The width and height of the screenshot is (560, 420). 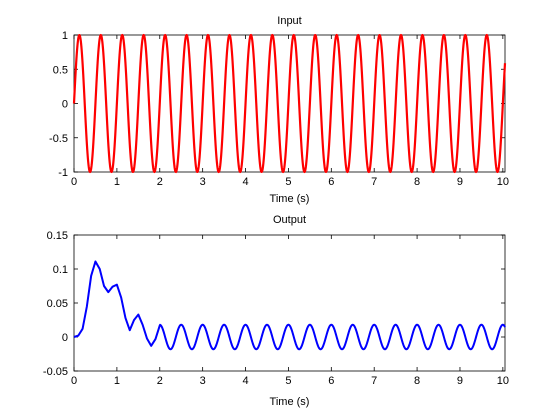 What do you see at coordinates (203, 381) in the screenshot?
I see `output-x-tick-label: 3` at bounding box center [203, 381].